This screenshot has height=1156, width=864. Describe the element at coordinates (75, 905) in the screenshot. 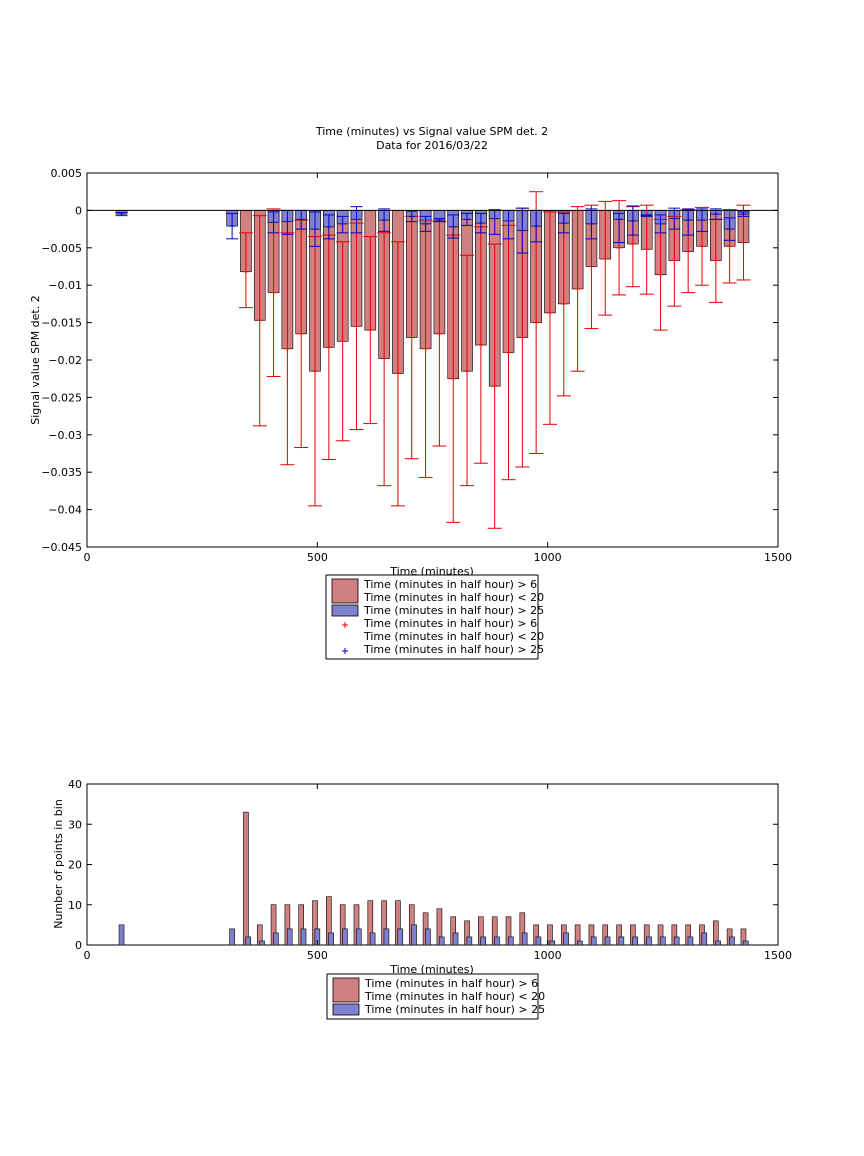

I see `y-tick-label: 10` at that location.